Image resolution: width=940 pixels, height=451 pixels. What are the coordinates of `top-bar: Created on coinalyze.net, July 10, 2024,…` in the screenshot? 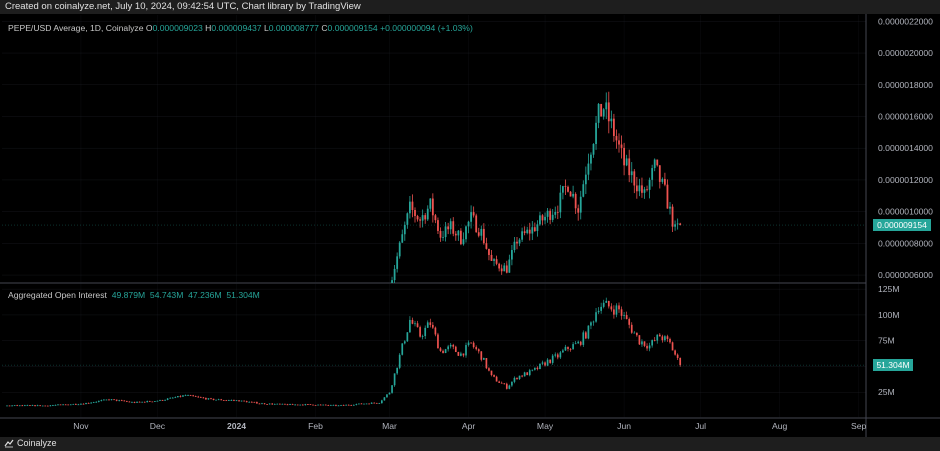 It's located at (470, 7).